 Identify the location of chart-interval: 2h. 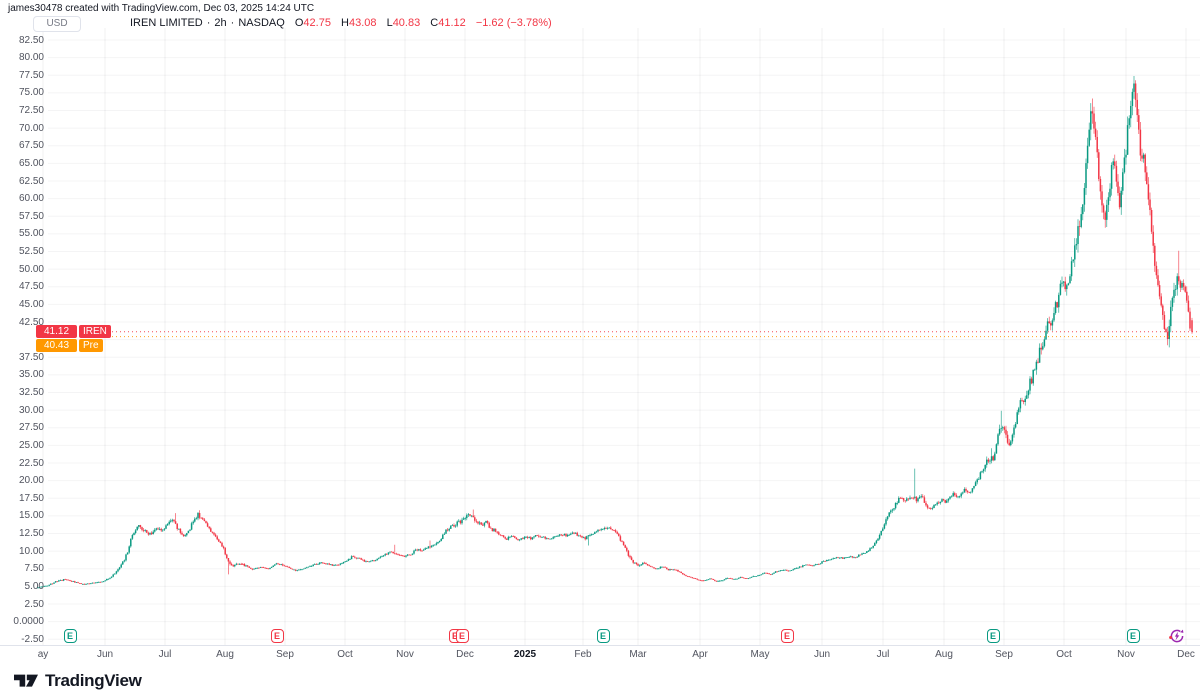
(220, 23).